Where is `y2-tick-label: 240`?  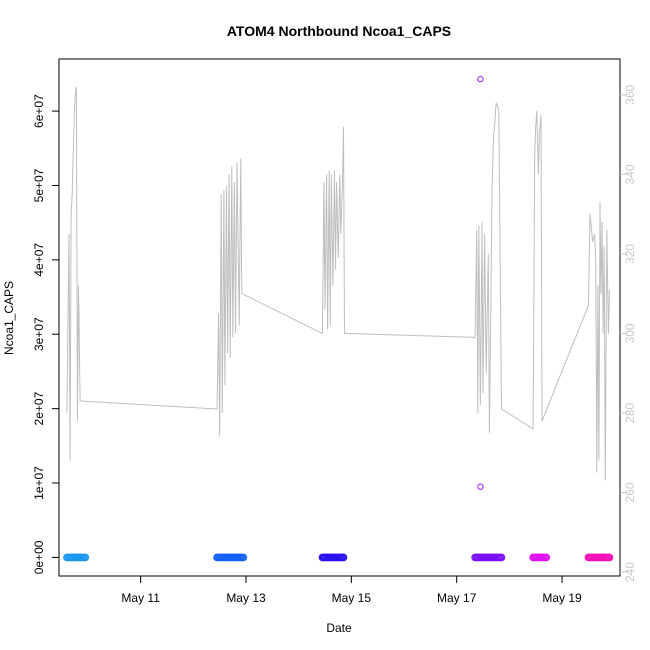 y2-tick-label: 240 is located at coordinates (630, 572).